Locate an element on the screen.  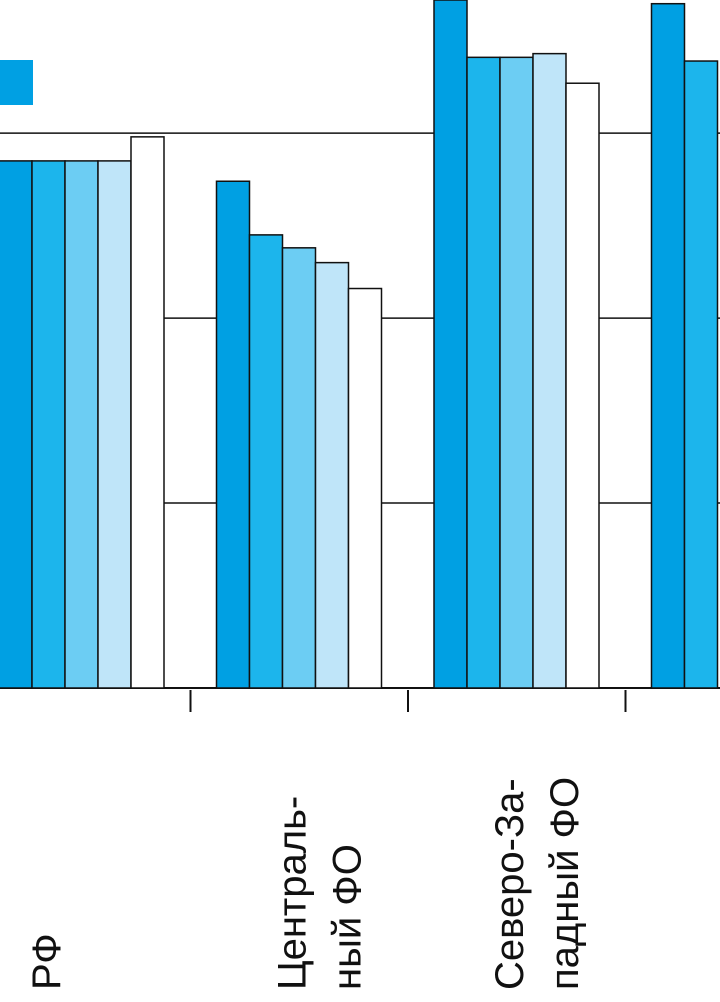
x-tick-label: Централь- is located at coordinates (293, 893).